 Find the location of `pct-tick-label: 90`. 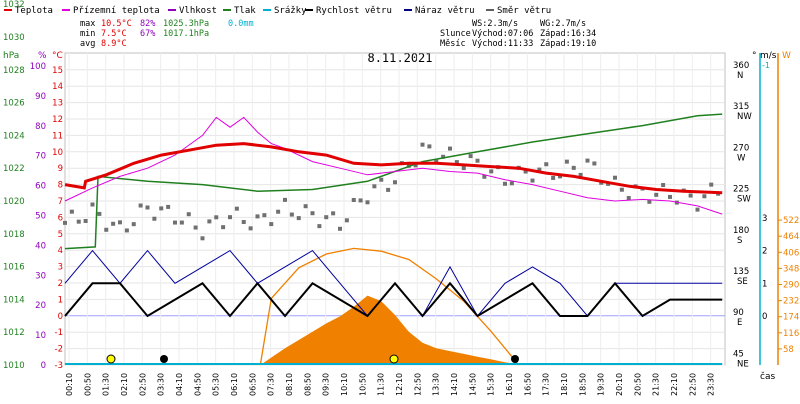

pct-tick-label: 90 is located at coordinates (40, 97).